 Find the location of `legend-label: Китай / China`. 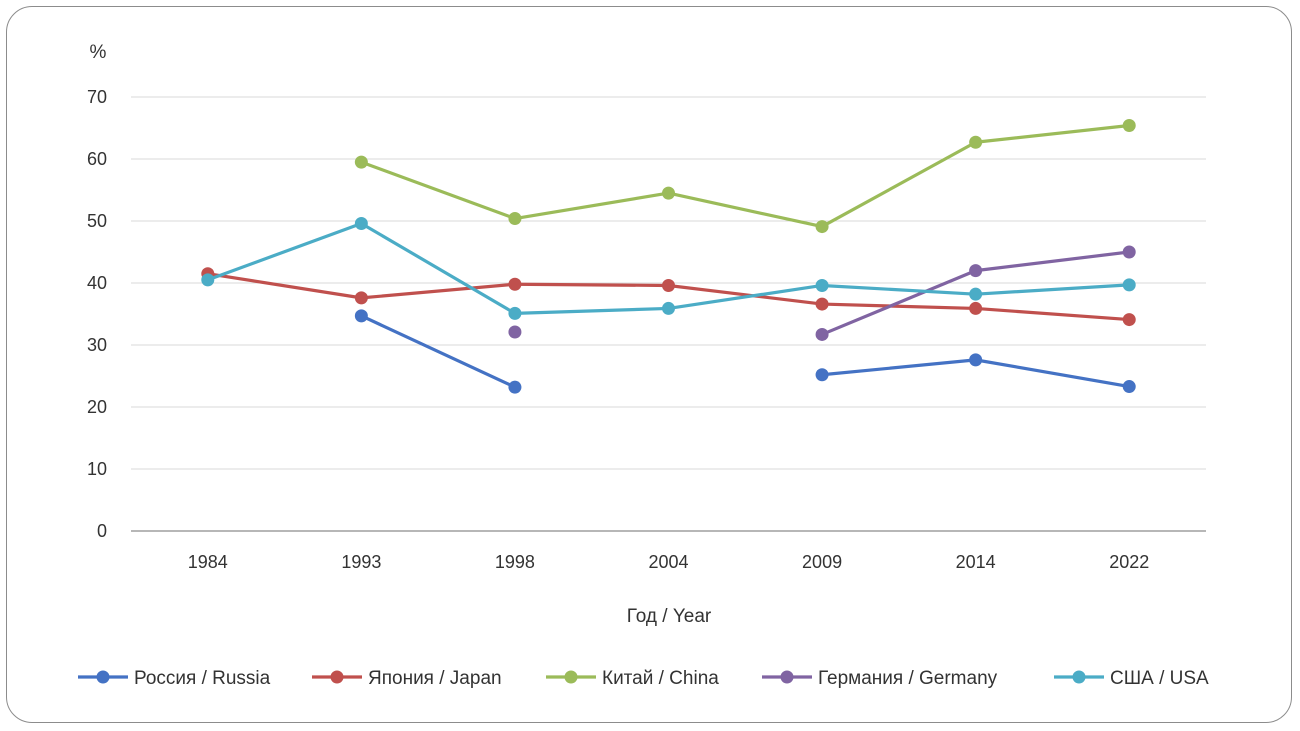

legend-label: Китай / China is located at coordinates (660, 678).